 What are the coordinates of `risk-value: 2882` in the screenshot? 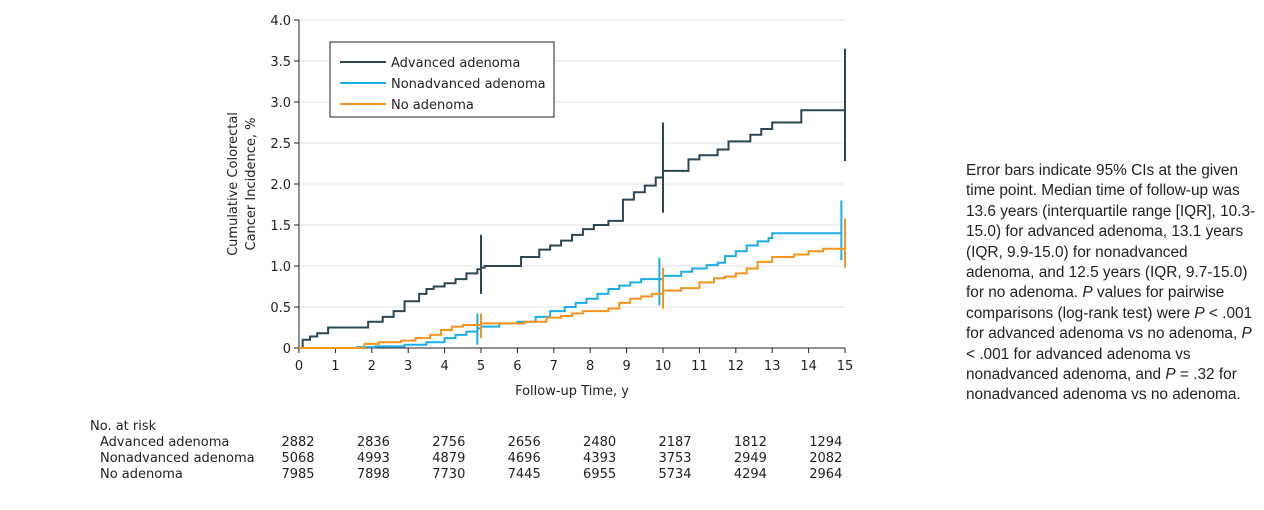 It's located at (297, 442).